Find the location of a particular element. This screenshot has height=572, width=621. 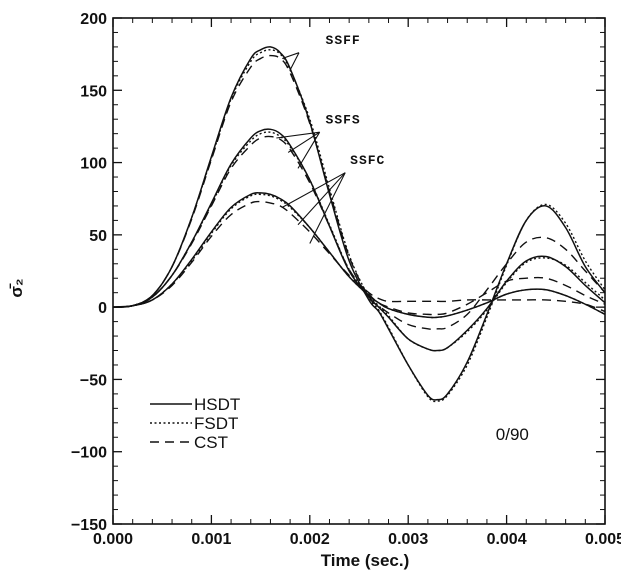

y-tick-label: 100 is located at coordinates (93, 164).